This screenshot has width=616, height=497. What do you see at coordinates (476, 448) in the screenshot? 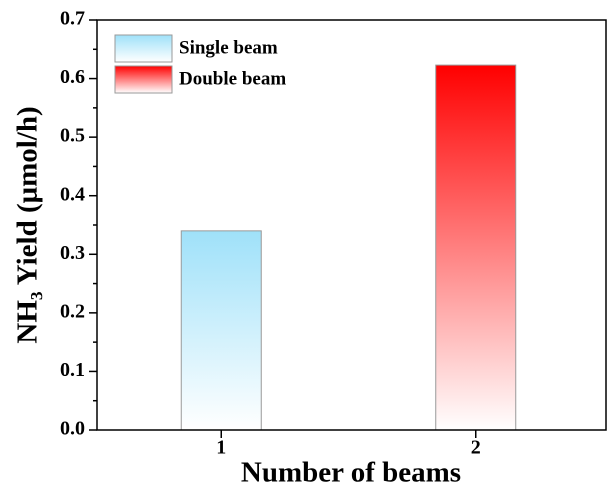
I see `x-tick-label: 2` at bounding box center [476, 448].